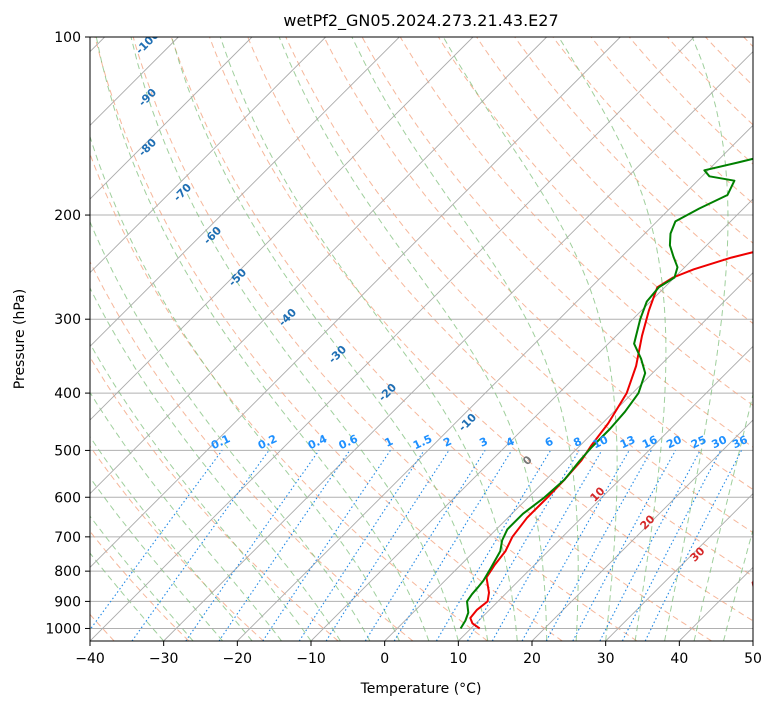  I want to click on y-tick-label: 900, so click(67, 602).